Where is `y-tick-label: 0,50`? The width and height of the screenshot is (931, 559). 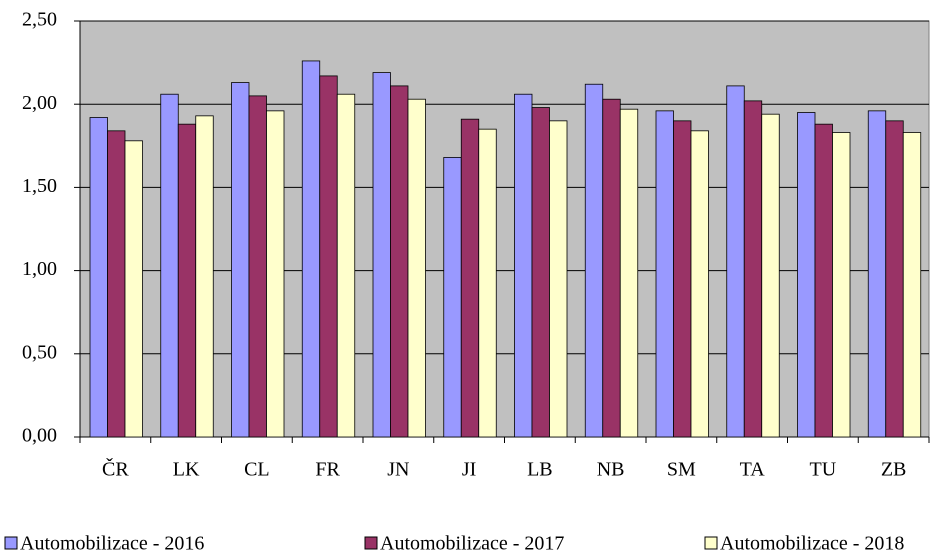 y-tick-label: 0,50 is located at coordinates (39, 352).